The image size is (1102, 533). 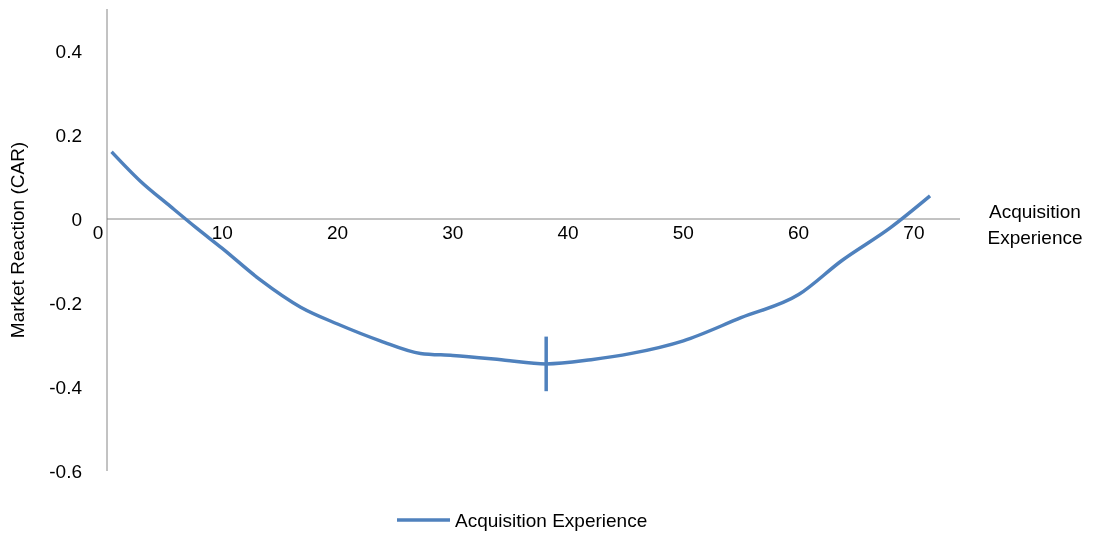 I want to click on x-tick-label: 0, so click(x=98, y=232).